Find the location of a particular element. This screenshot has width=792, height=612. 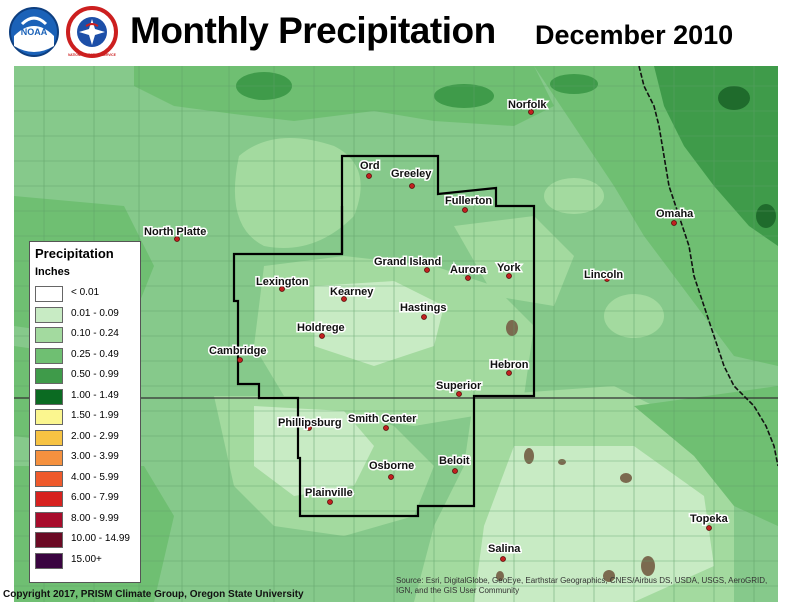

legend-label: 4.00 - 5.99 is located at coordinates (95, 477).